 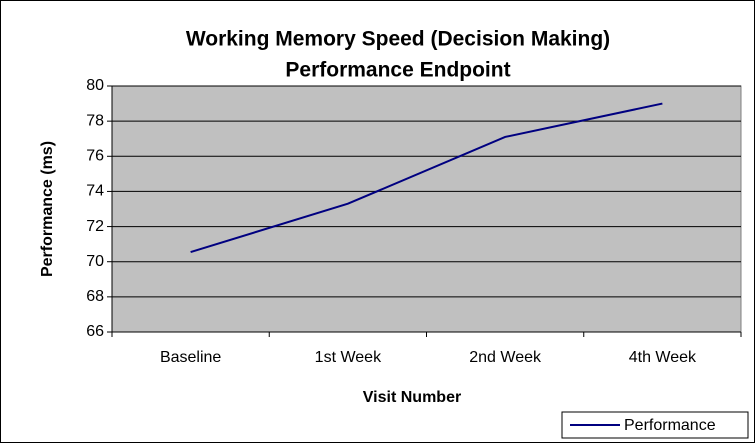 What do you see at coordinates (95, 296) in the screenshot?
I see `y-tick-label: 68` at bounding box center [95, 296].